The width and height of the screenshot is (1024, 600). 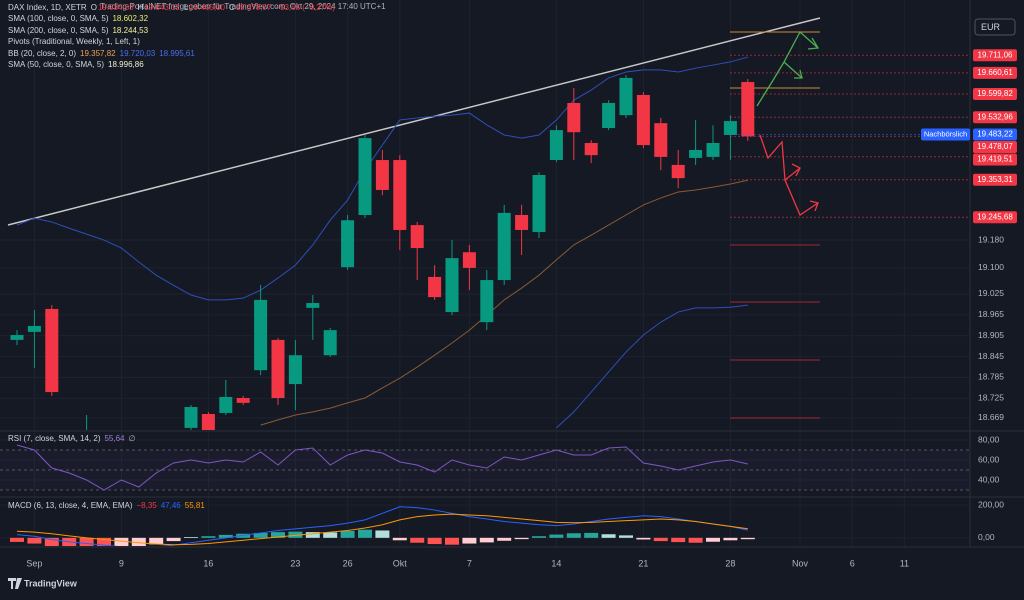 What do you see at coordinates (991, 335) in the screenshot?
I see `y-tick-label: 18.905` at bounding box center [991, 335].